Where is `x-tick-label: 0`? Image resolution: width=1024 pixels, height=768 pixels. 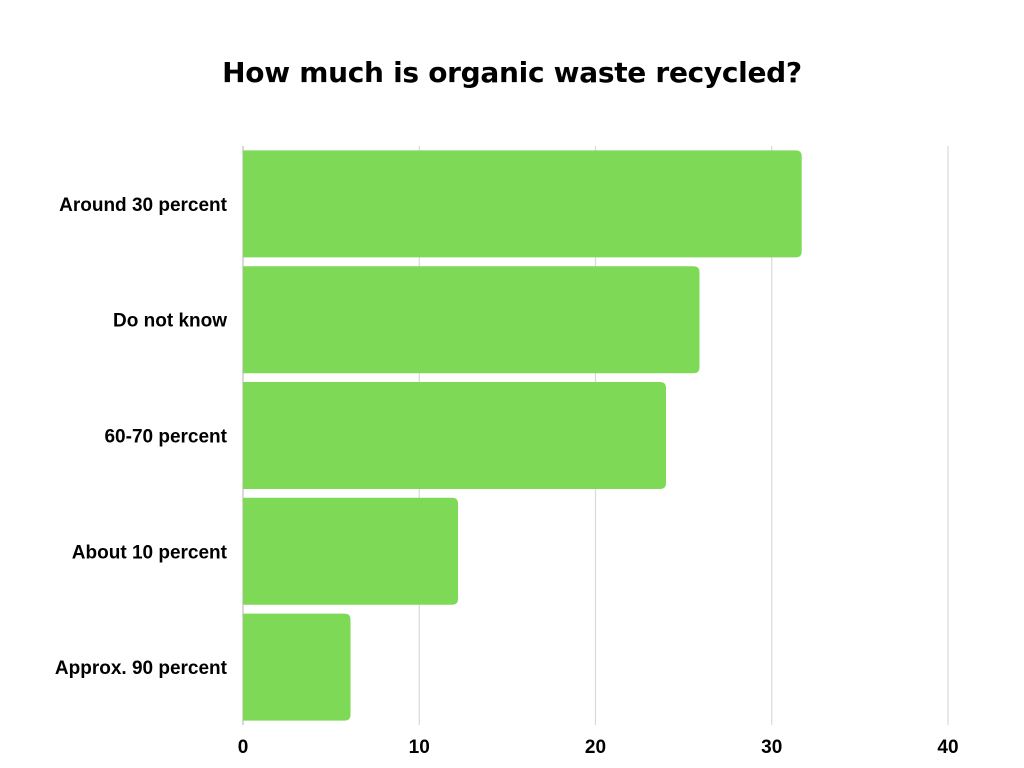
x-tick-label: 0 is located at coordinates (243, 747).